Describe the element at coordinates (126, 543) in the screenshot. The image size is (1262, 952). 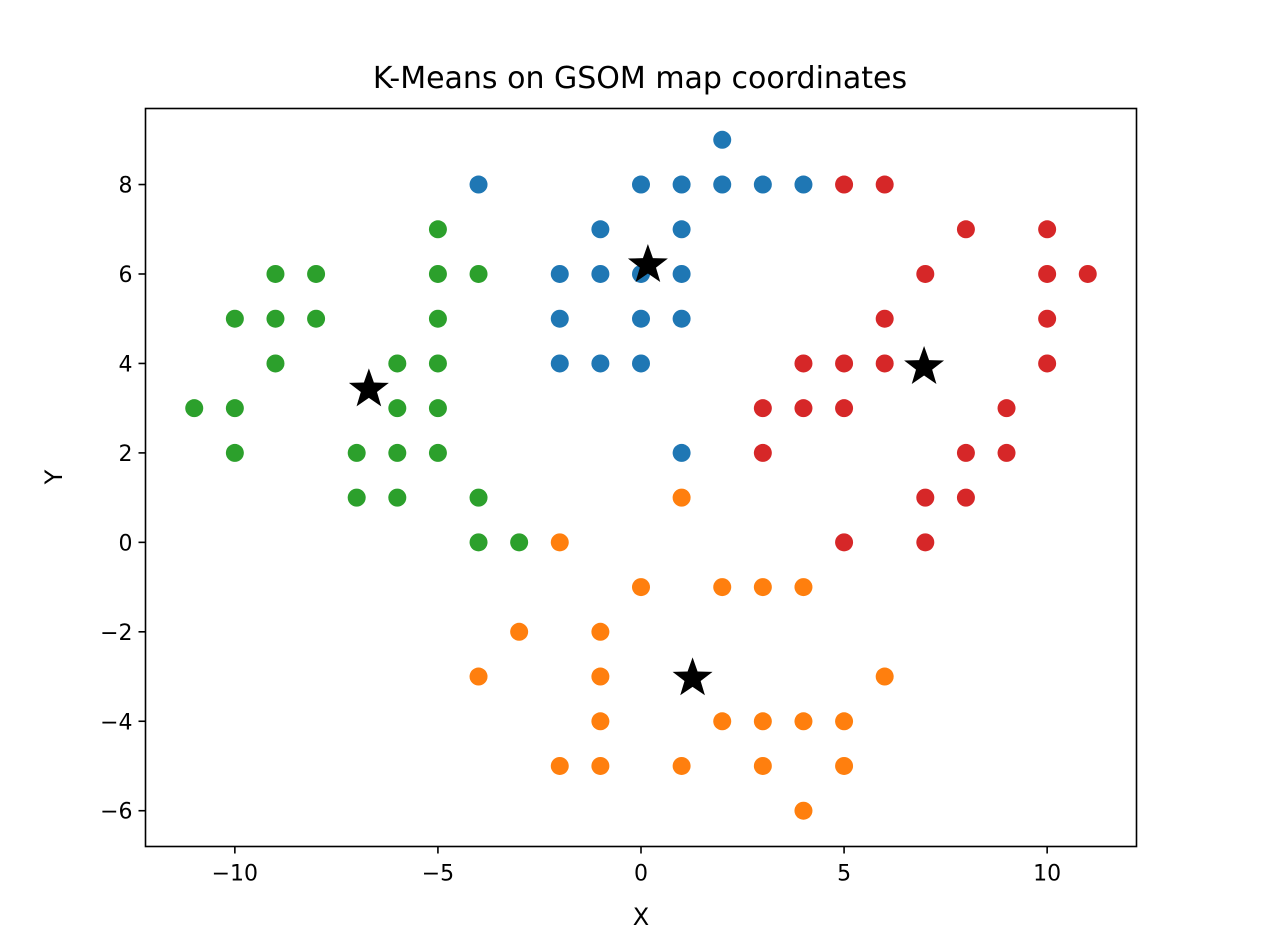
I see `y-tick-label: 0` at that location.